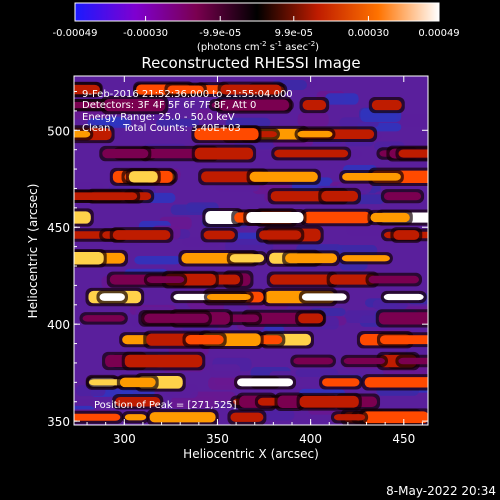 This screenshot has height=500, width=500. I want to click on x-tick-label: 450, so click(403, 439).